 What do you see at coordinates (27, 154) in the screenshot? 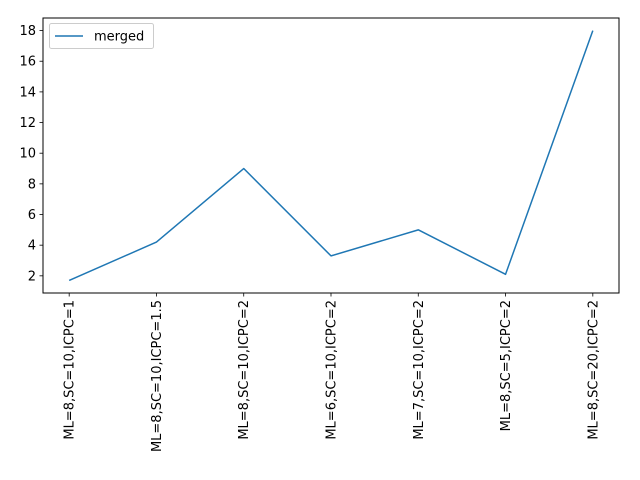
I see `y-tick-label: 10` at bounding box center [27, 154].